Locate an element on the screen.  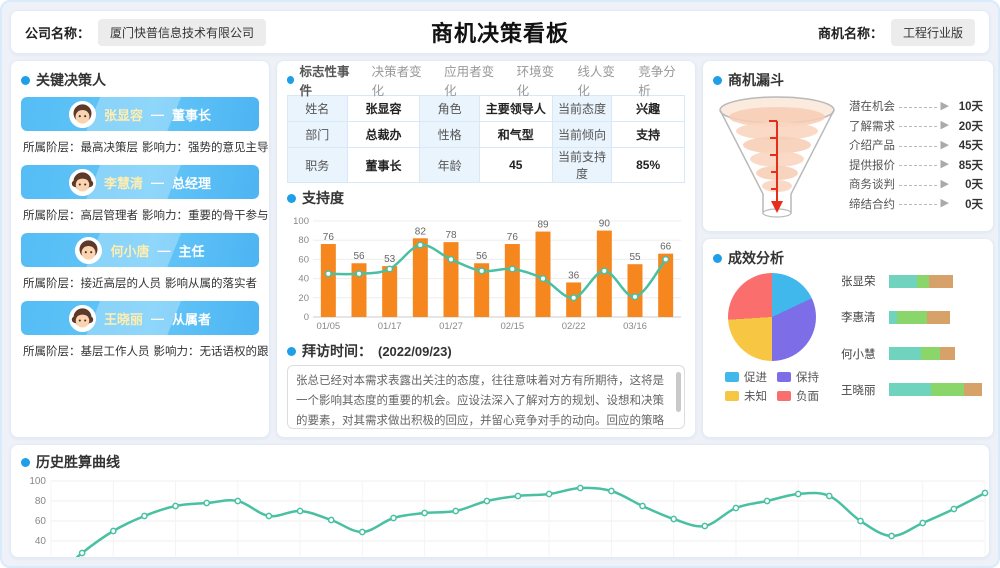
tab-1: 标志性事件 is located at coordinates (322, 80).